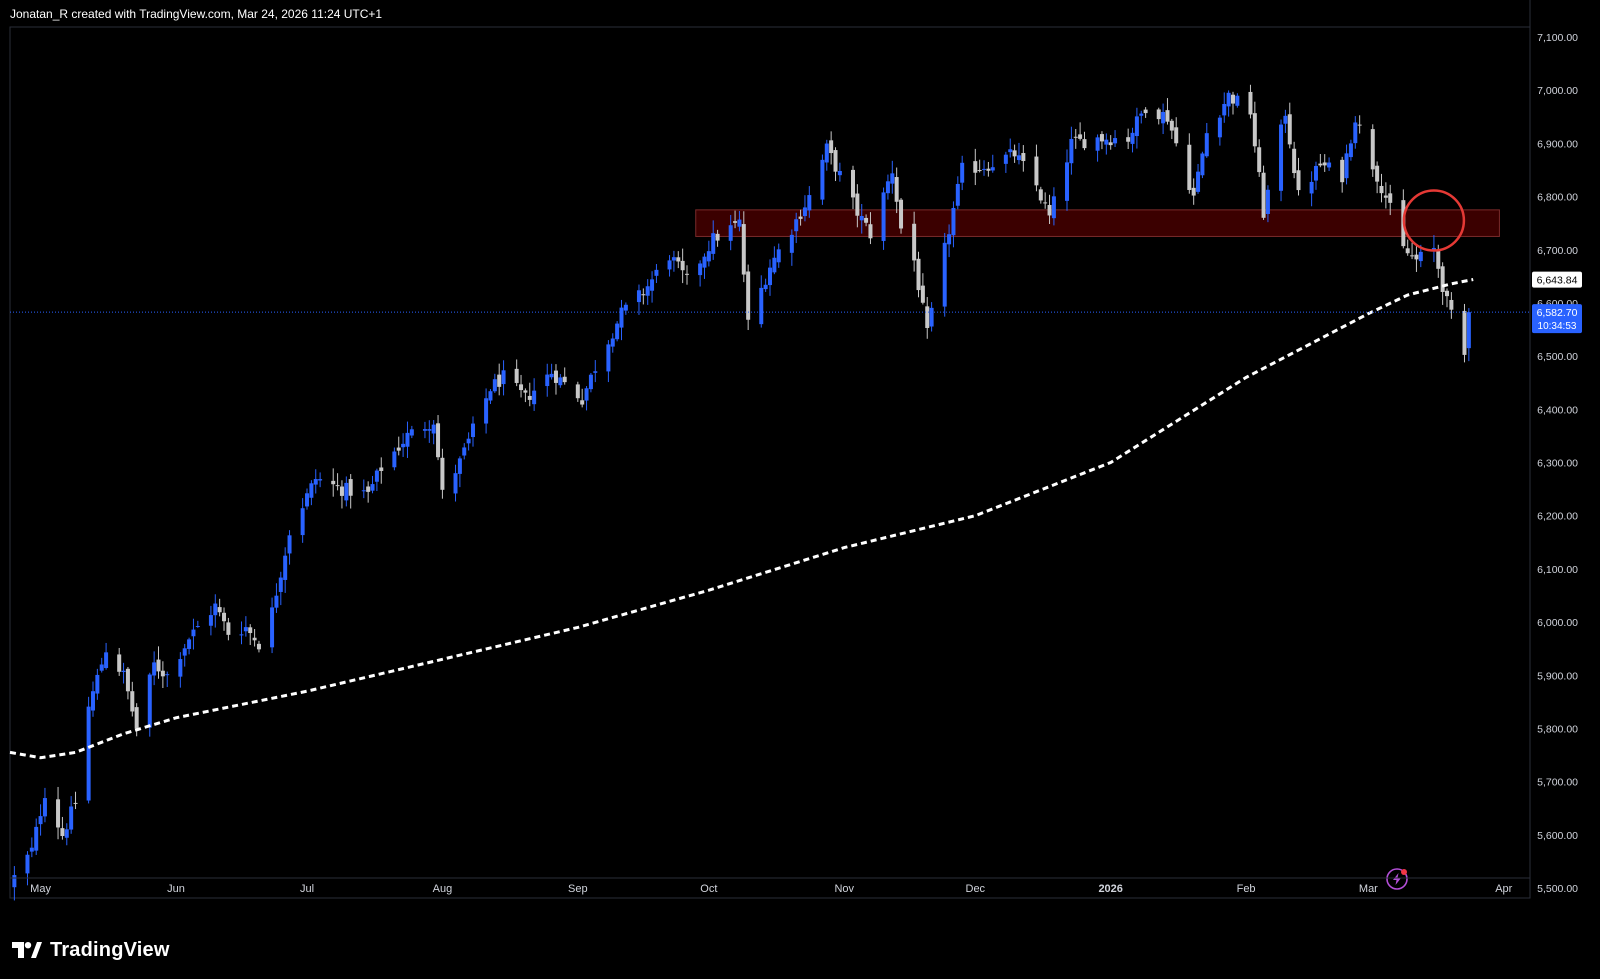 Image resolution: width=1600 pixels, height=979 pixels. What do you see at coordinates (1097, 223) in the screenshot?
I see `resistance-zone` at bounding box center [1097, 223].